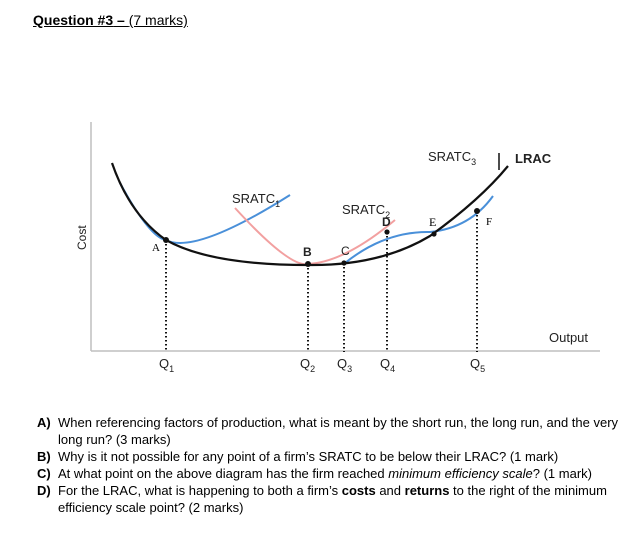 This screenshot has height=547, width=632. What do you see at coordinates (568, 337) in the screenshot?
I see `x-axis-label: Output` at bounding box center [568, 337].